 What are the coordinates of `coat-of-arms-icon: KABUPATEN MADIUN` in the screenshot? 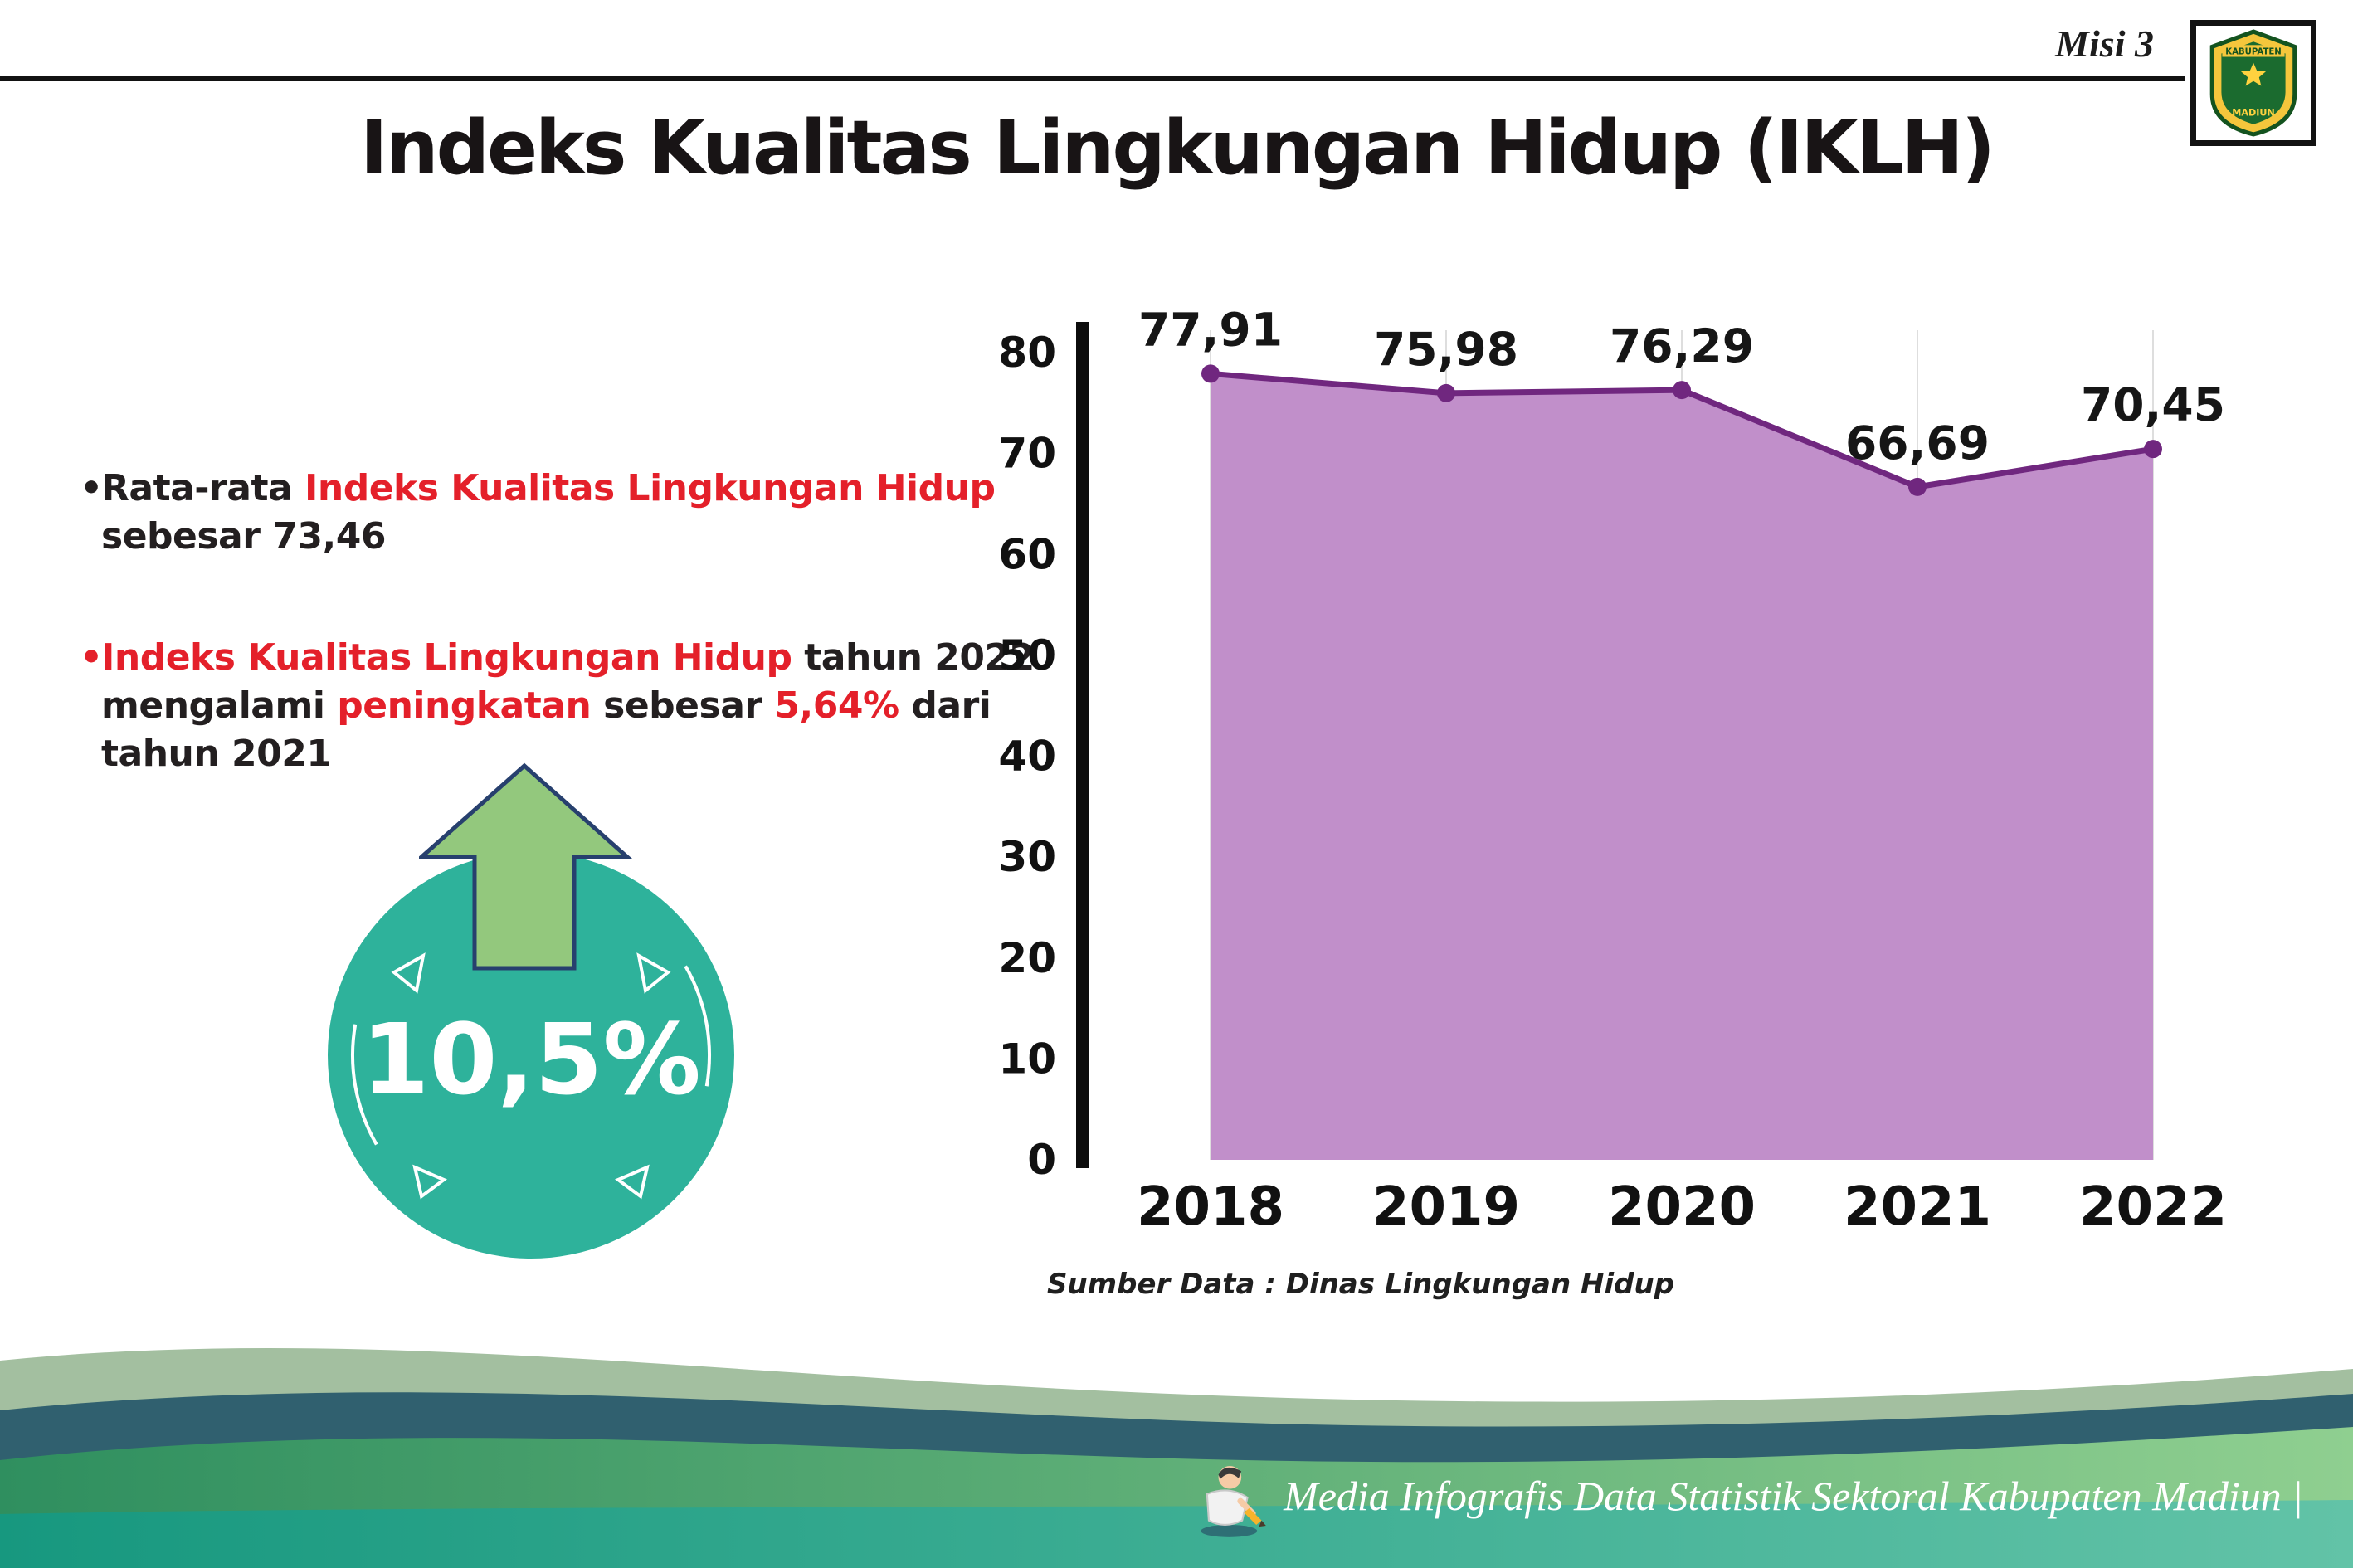 It's located at (2253, 83).